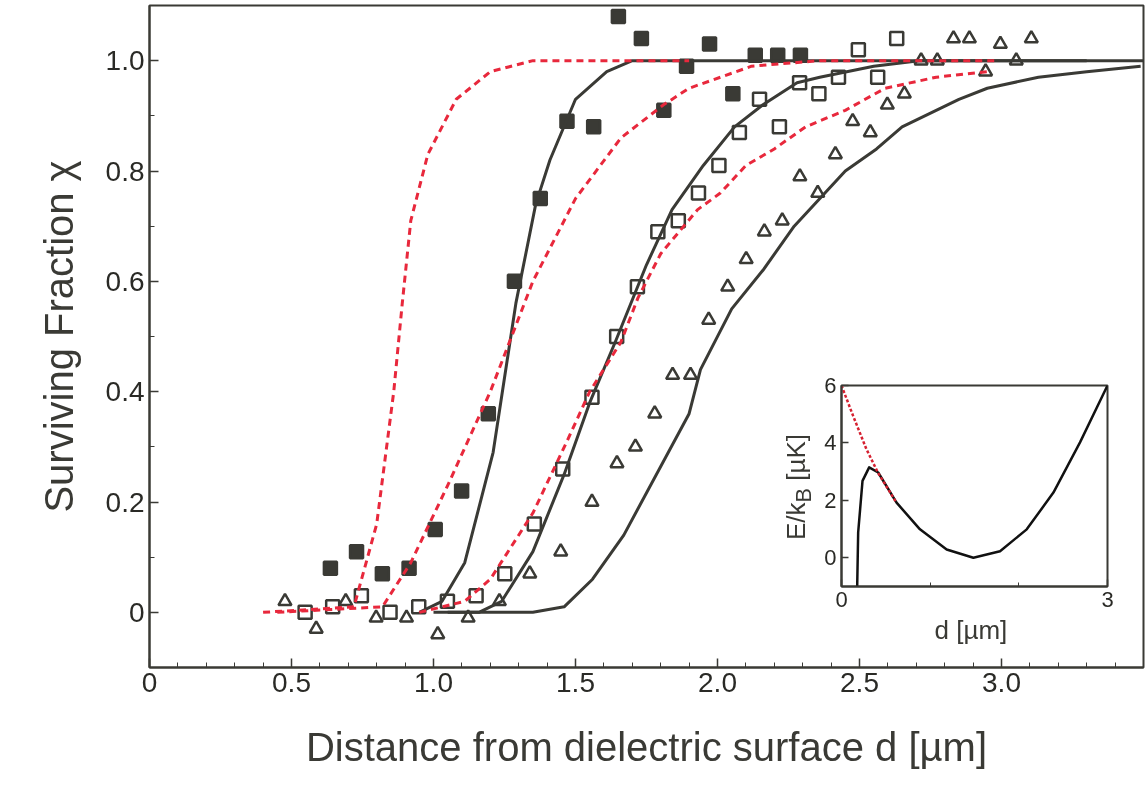  What do you see at coordinates (433, 682) in the screenshot?
I see `x-tick-label: 1.0` at bounding box center [433, 682].